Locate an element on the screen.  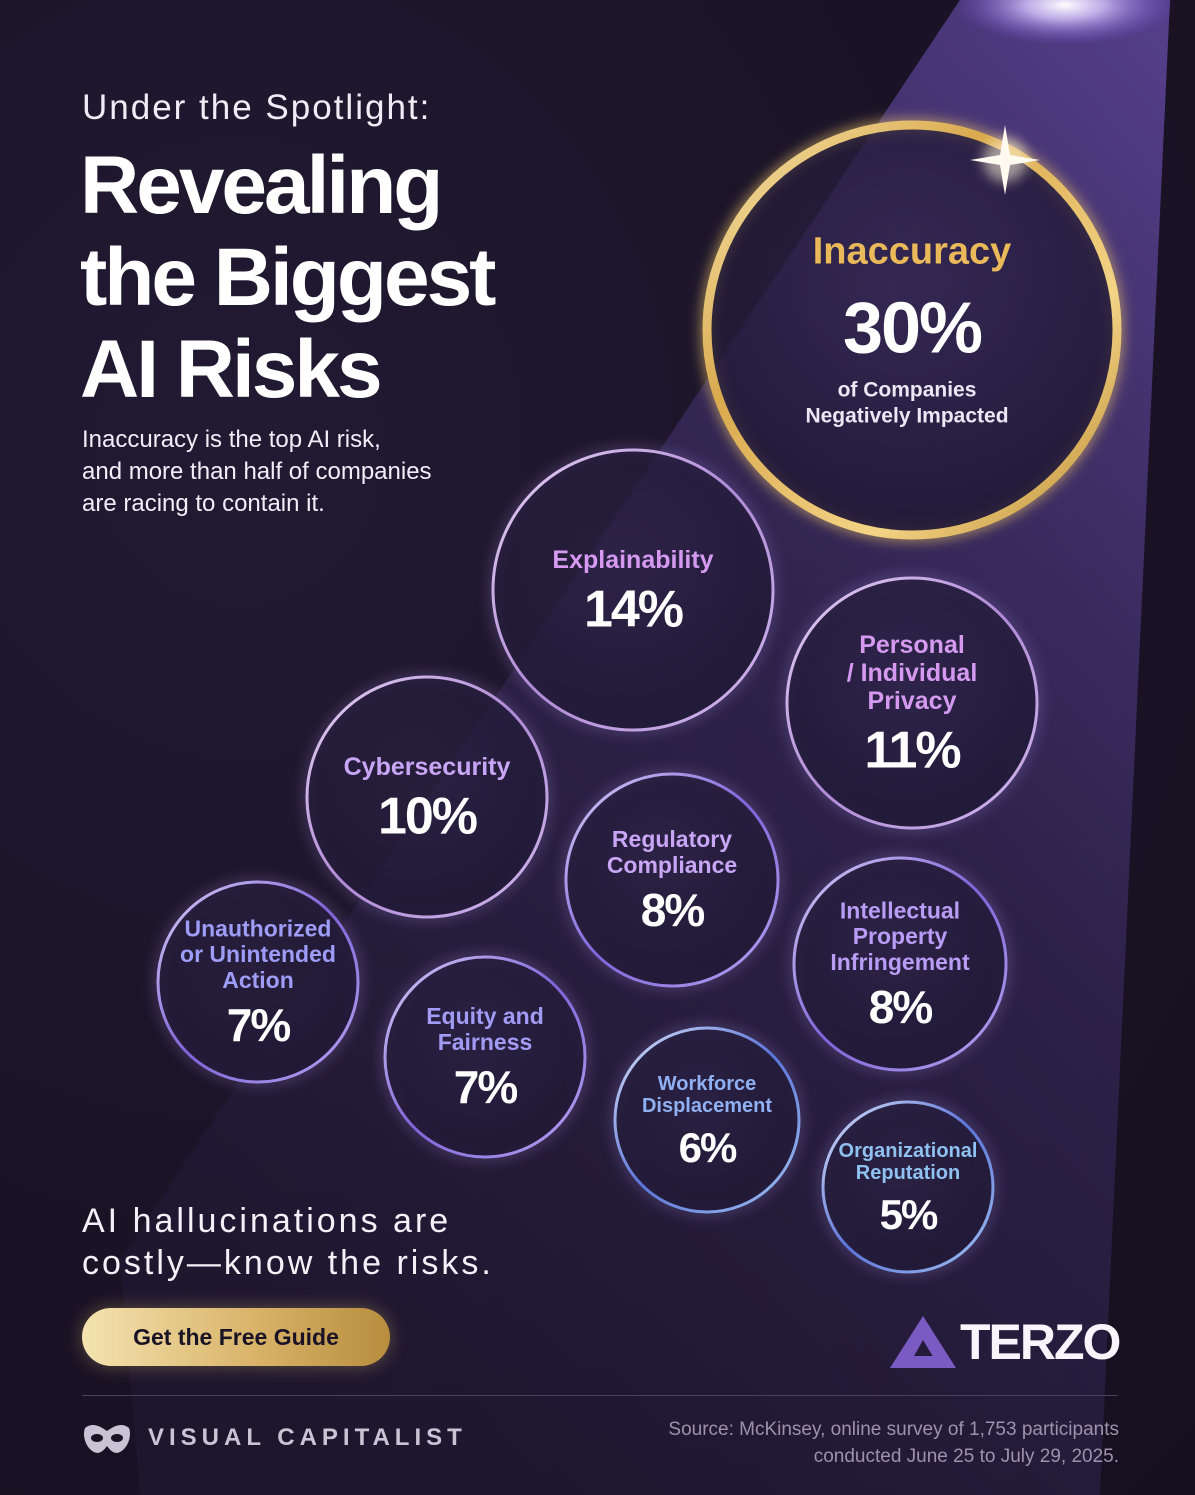
bubble-label: Displacement is located at coordinates (707, 1106).